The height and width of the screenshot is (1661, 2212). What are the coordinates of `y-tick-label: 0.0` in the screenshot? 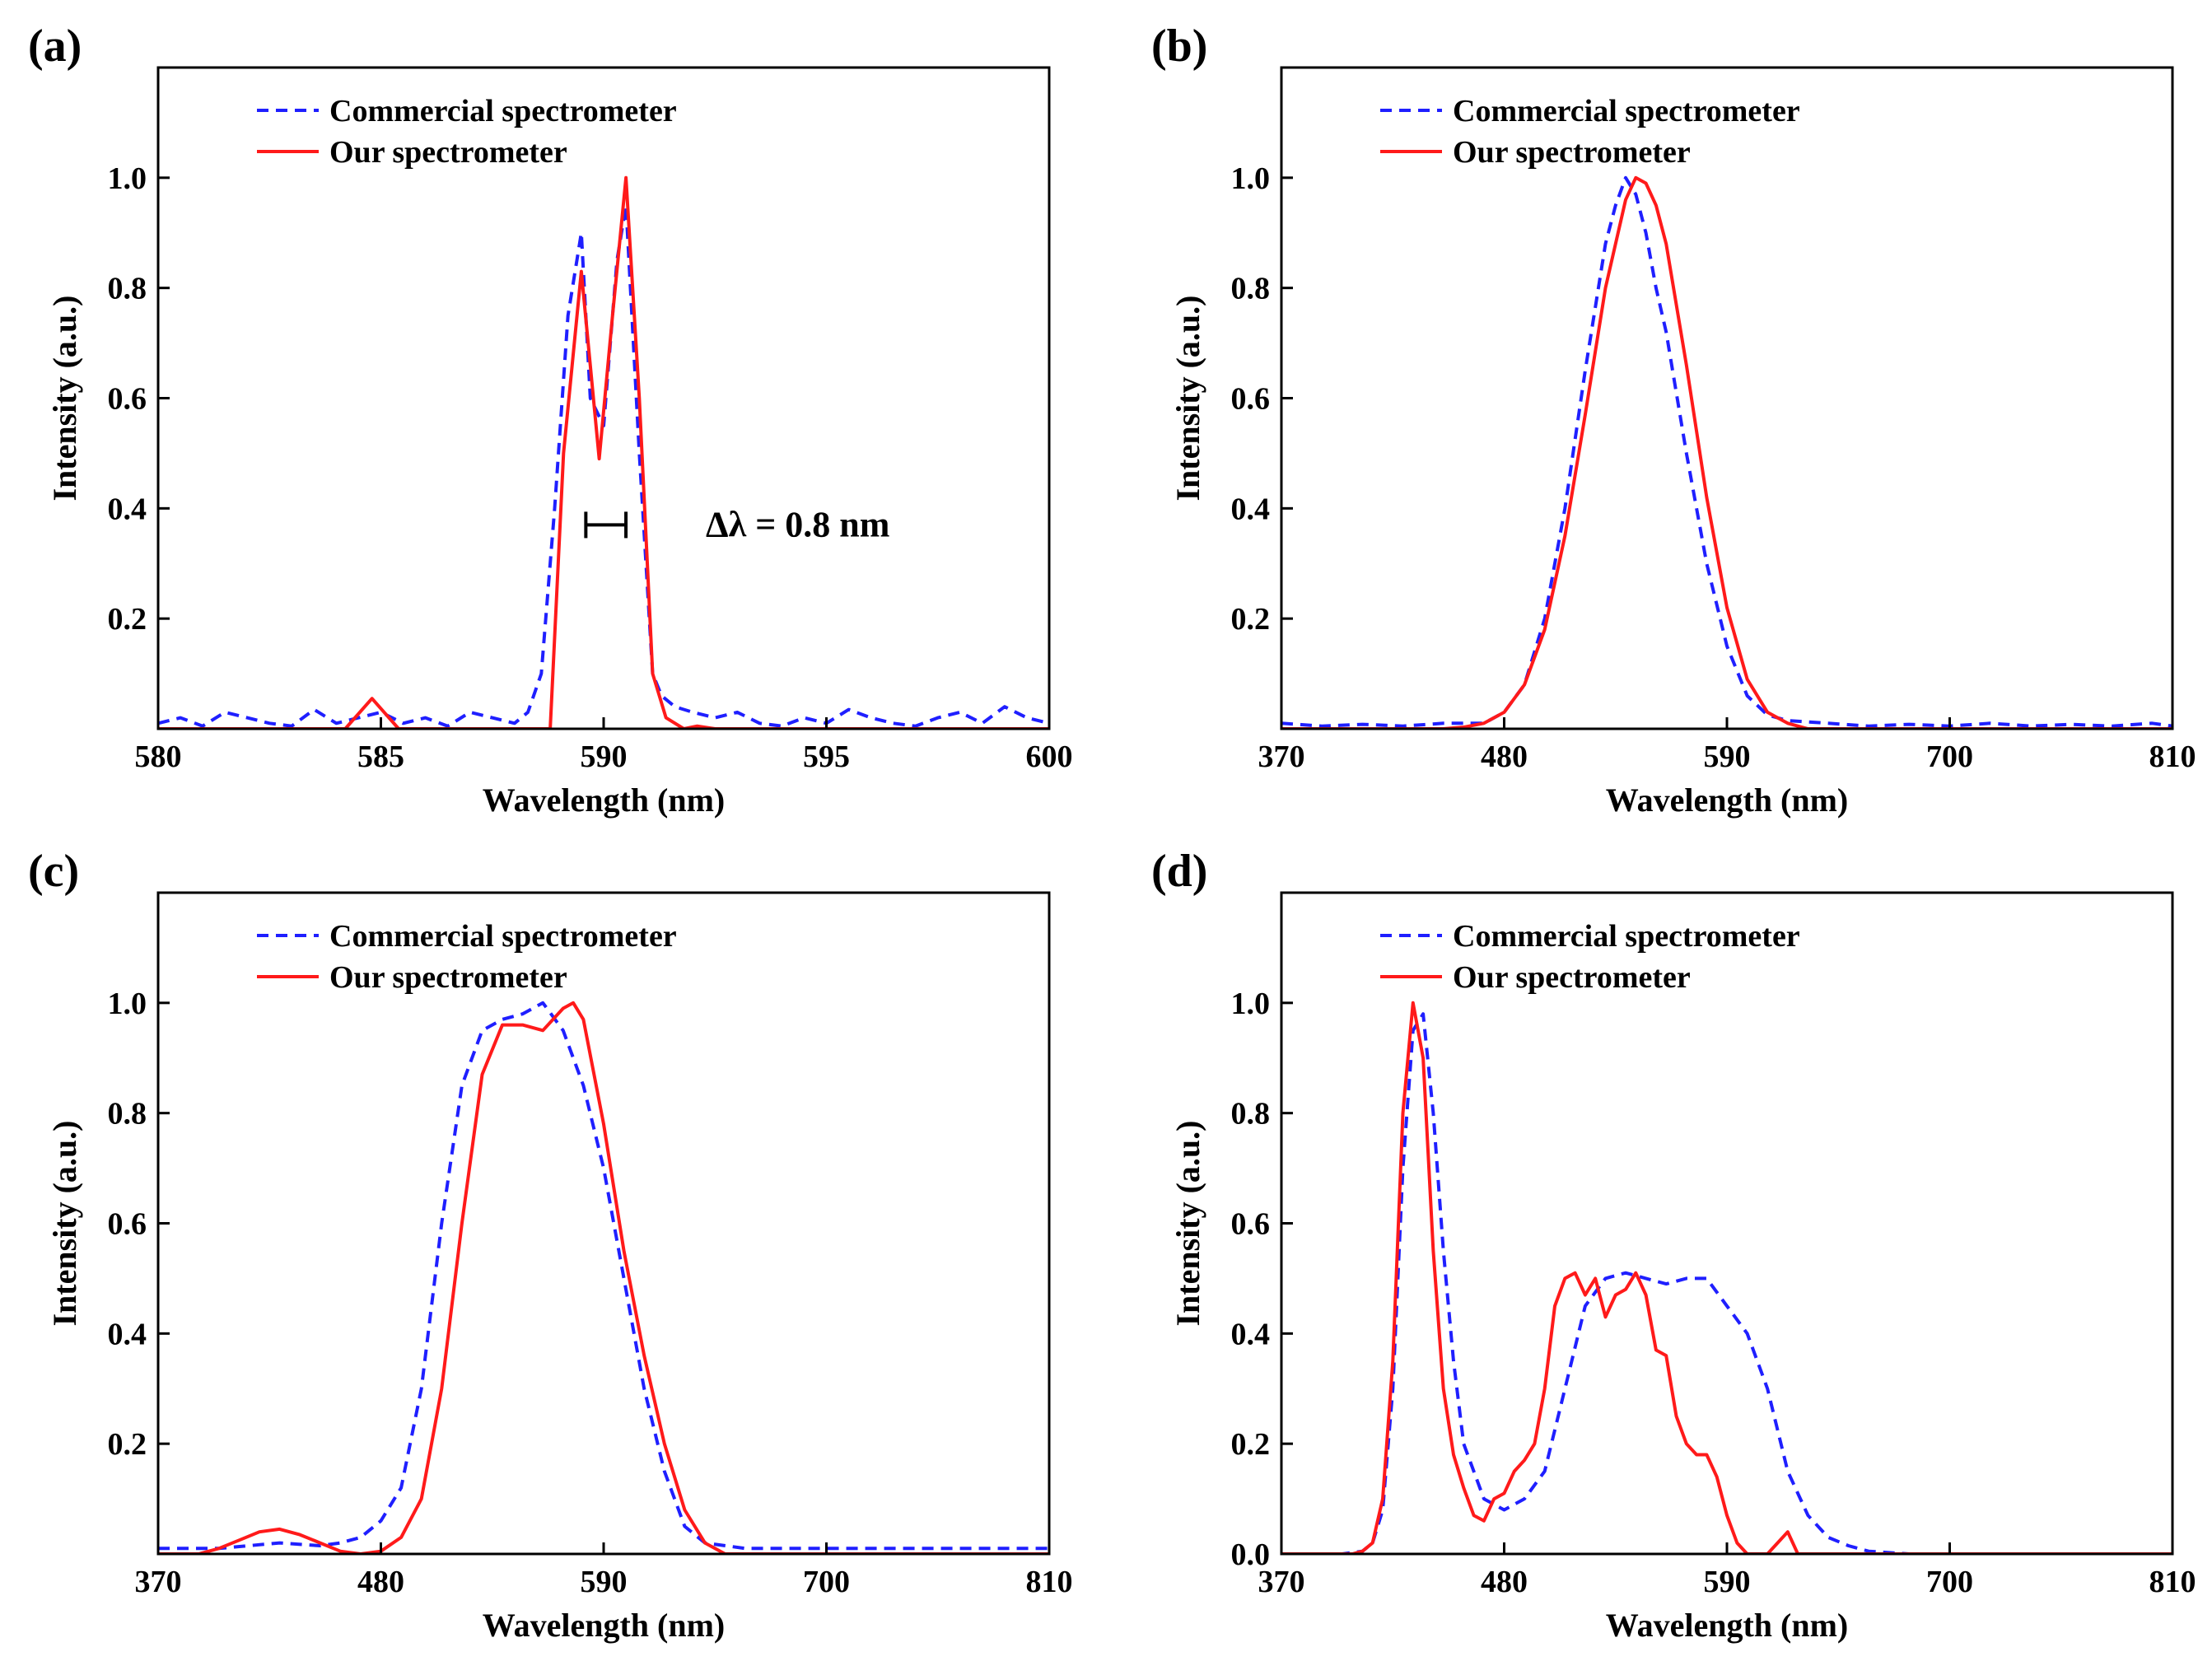 It's located at (1251, 1554).